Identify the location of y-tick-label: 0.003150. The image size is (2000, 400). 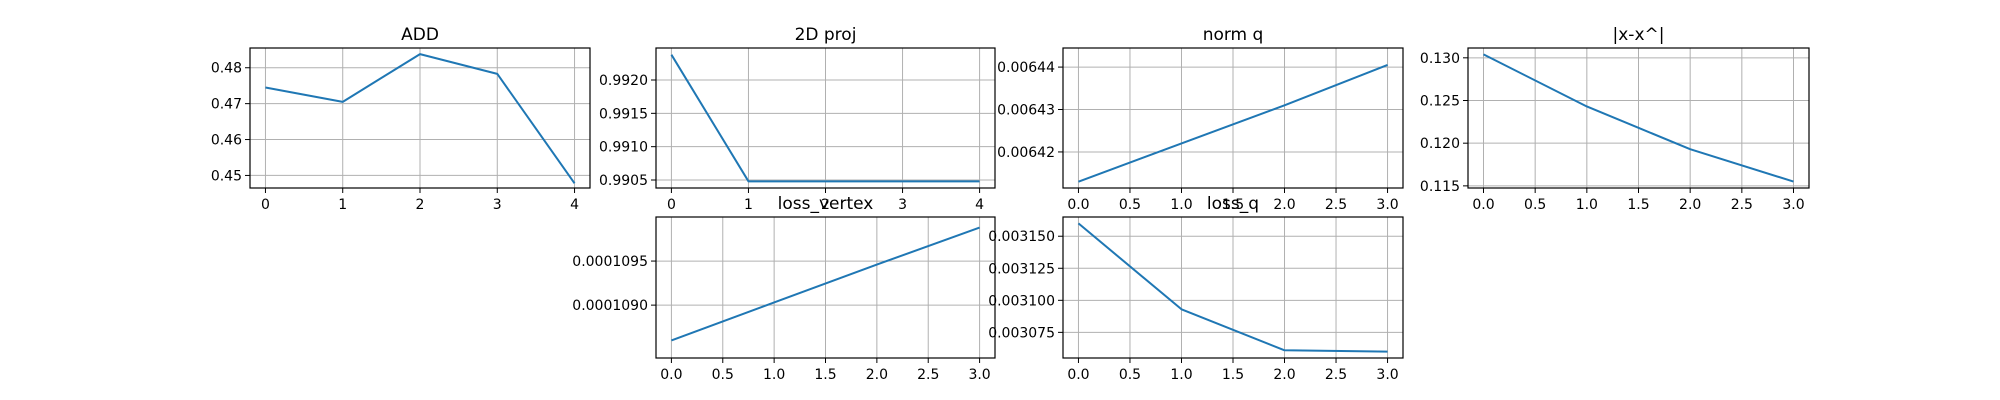
(1021, 237).